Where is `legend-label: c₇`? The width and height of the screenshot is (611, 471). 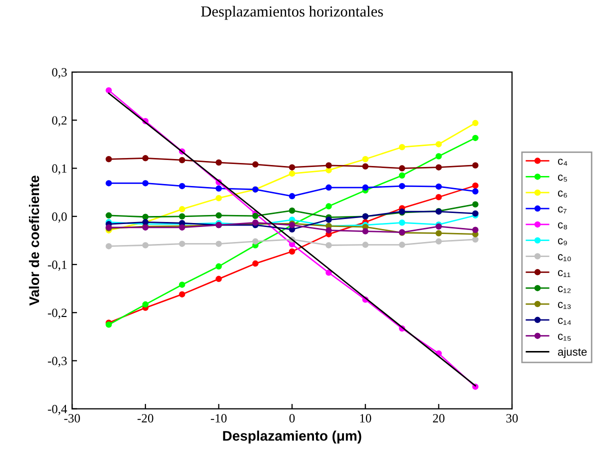 legend-label: c₇ is located at coordinates (562, 210).